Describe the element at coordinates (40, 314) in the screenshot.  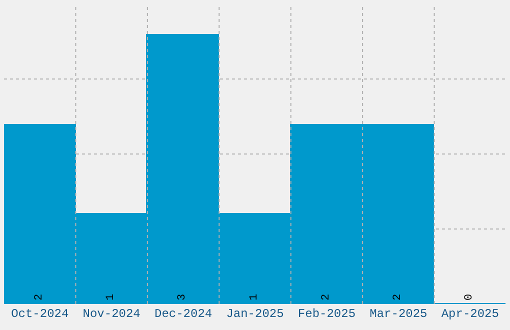
I see `x-tick-label: Oct-2024` at that location.